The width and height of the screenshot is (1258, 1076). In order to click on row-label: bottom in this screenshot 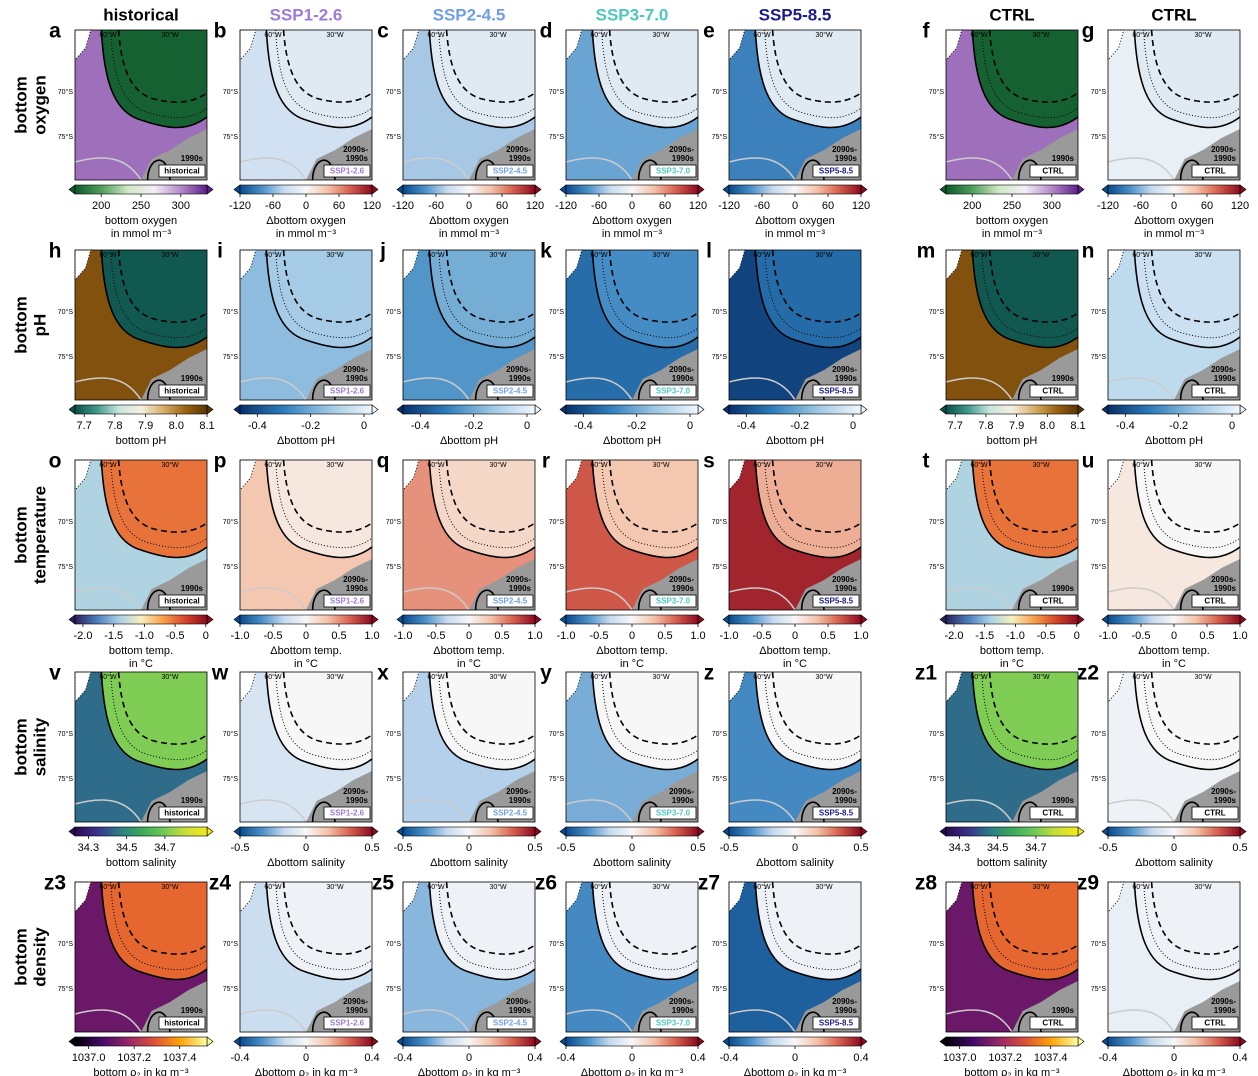, I will do `click(20, 957)`.